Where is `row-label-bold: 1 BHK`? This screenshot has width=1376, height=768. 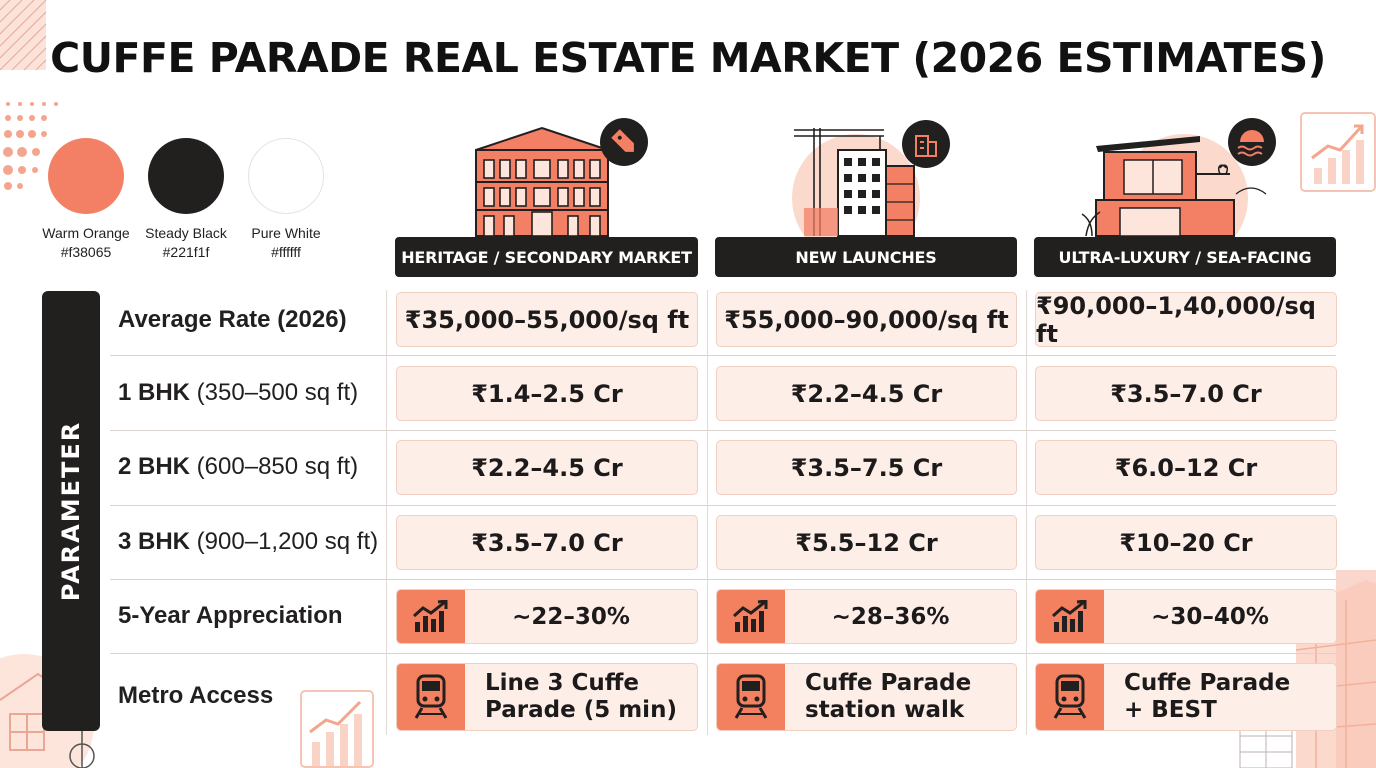
row-label-bold: 1 BHK is located at coordinates (154, 392).